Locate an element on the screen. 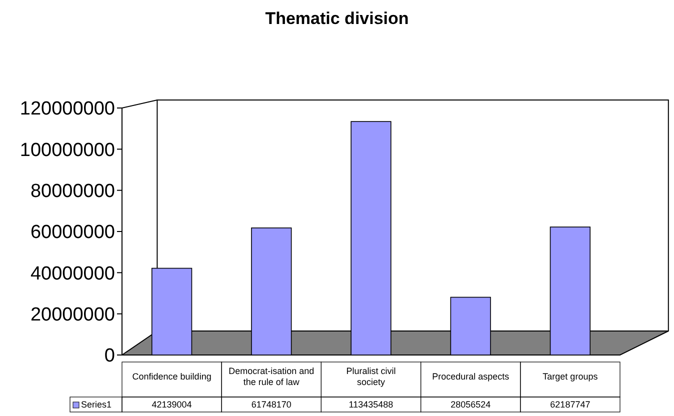  y-tick-label: 20000000 is located at coordinates (72, 315).